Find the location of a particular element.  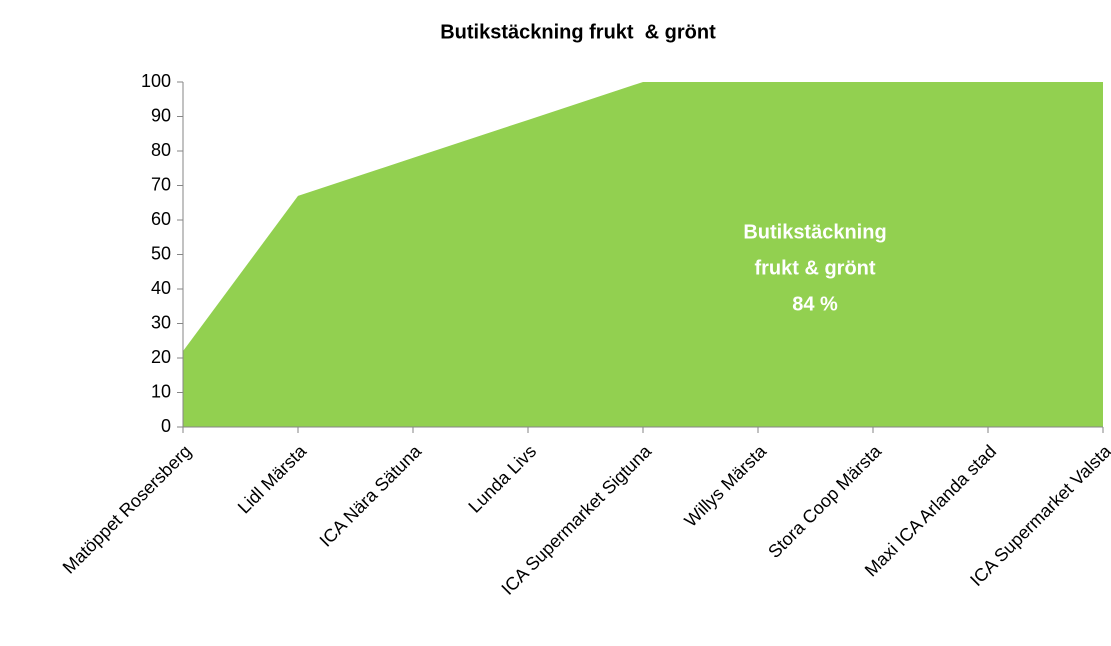

x-tick-label: Stora Coop Märsta is located at coordinates (825, 501).